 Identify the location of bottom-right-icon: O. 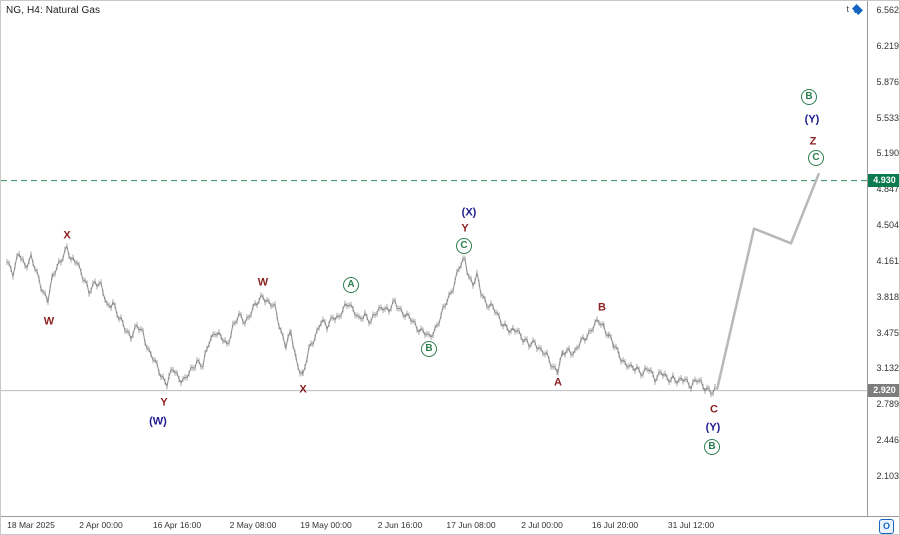
(886, 526).